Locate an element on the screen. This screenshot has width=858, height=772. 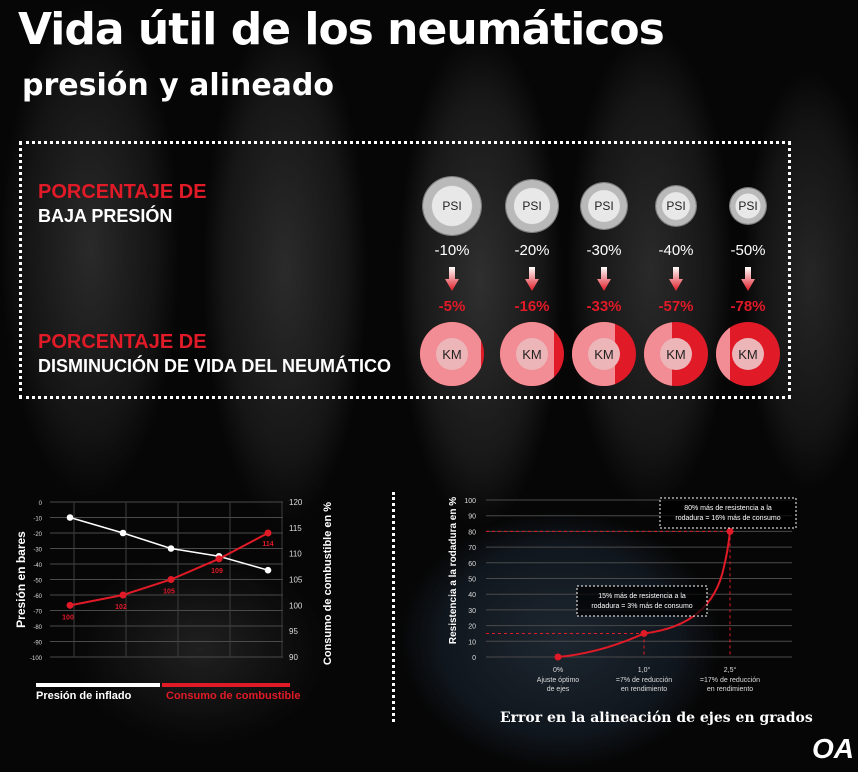
y-tick-label: -10 is located at coordinates (37, 520).